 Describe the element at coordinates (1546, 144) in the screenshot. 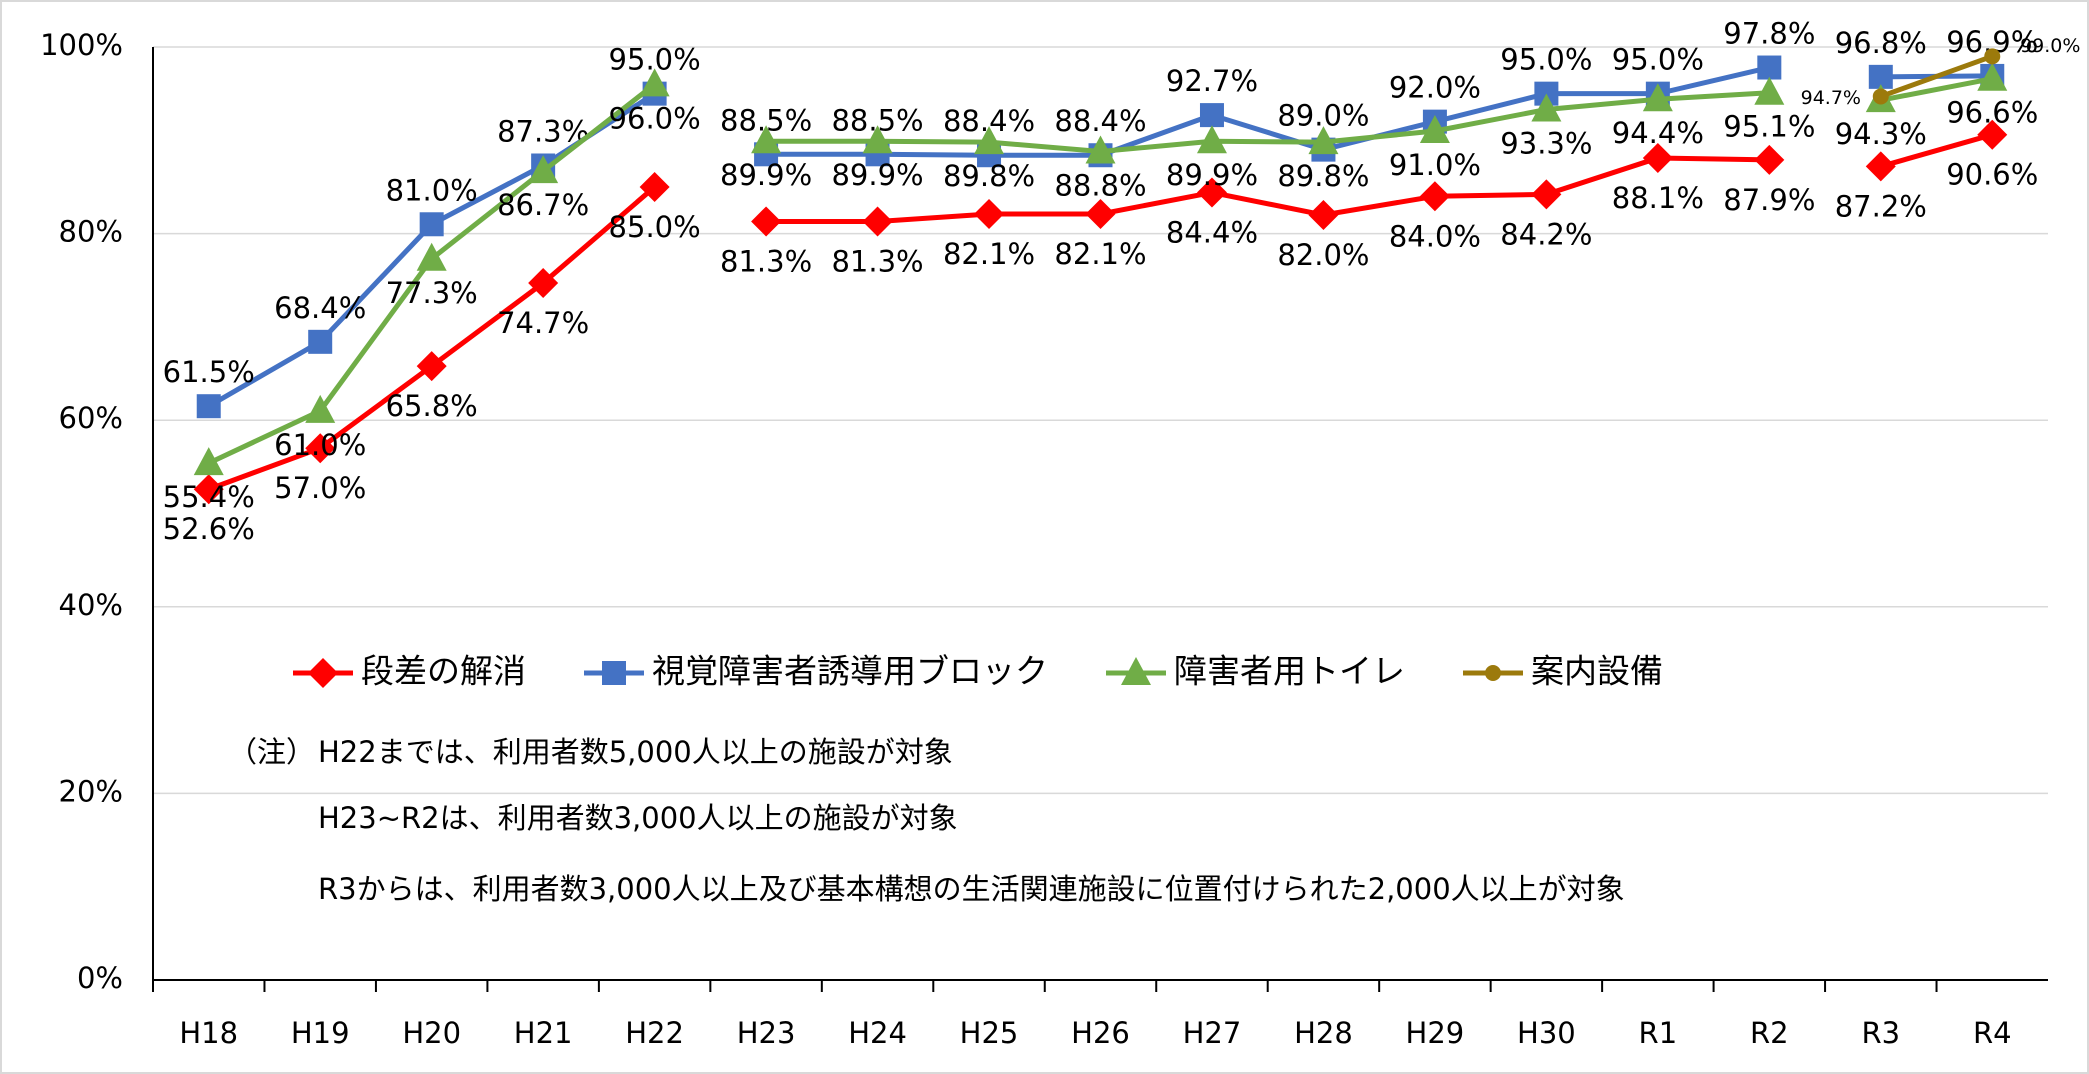

I see `data-label: 93.3%` at that location.